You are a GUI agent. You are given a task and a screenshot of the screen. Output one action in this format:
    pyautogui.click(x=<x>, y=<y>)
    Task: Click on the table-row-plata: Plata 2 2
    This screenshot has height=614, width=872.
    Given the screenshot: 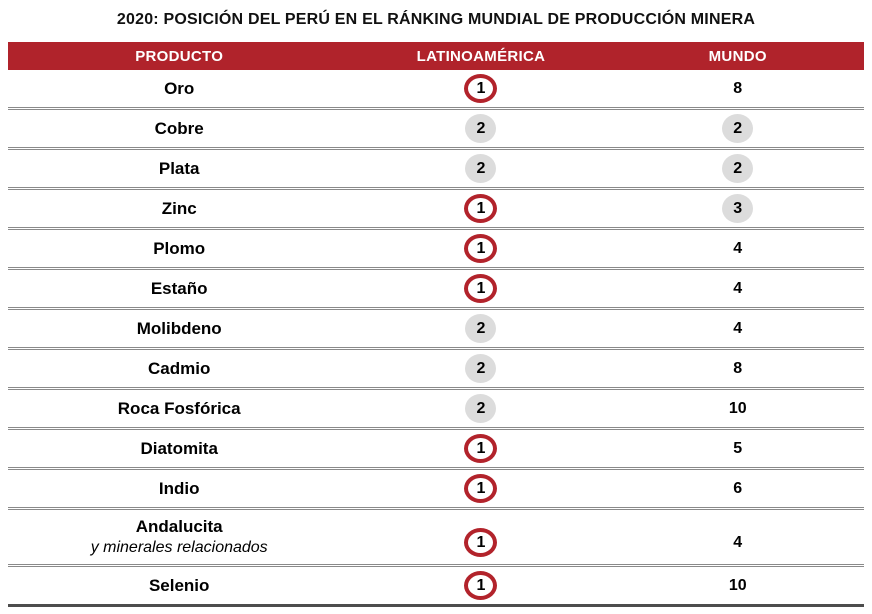 What is the action you would take?
    pyautogui.click(x=436, y=170)
    